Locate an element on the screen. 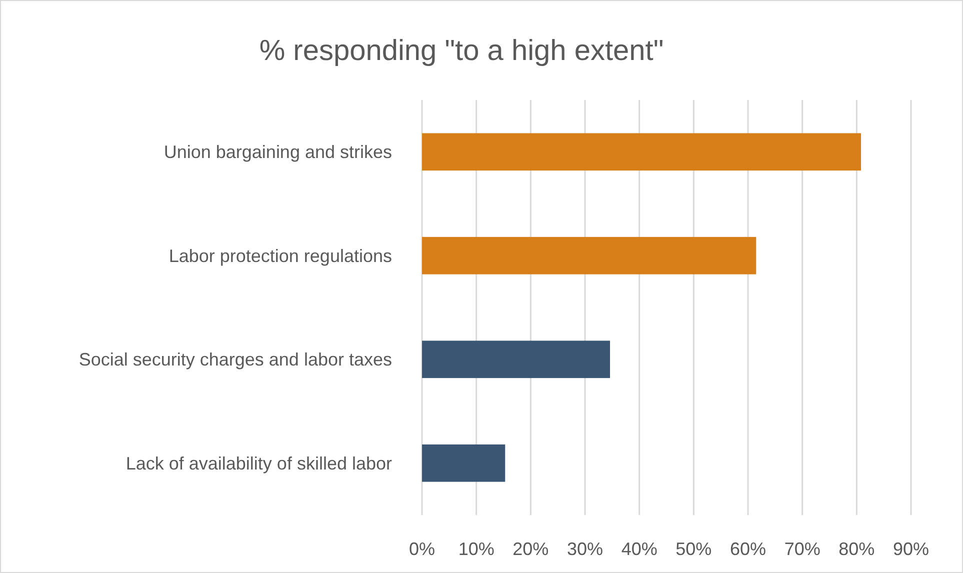 This screenshot has height=573, width=963. y-tick-label: Lack of availability of skilled labor is located at coordinates (259, 463).